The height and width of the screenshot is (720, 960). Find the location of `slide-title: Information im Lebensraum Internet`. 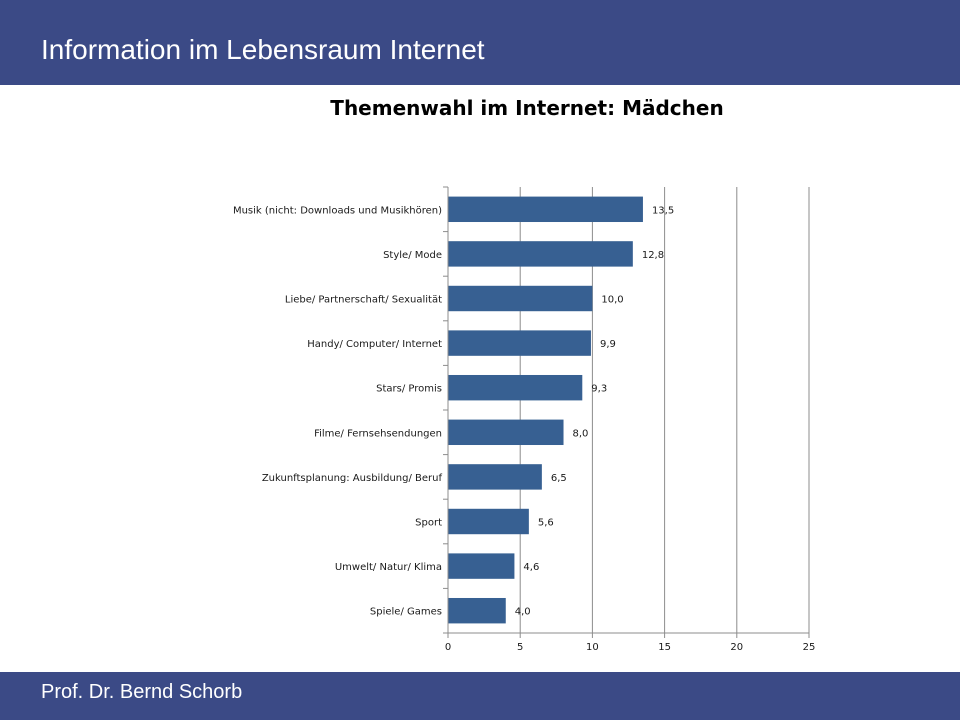

slide-title: Information im Lebensraum Internet is located at coordinates (263, 49).